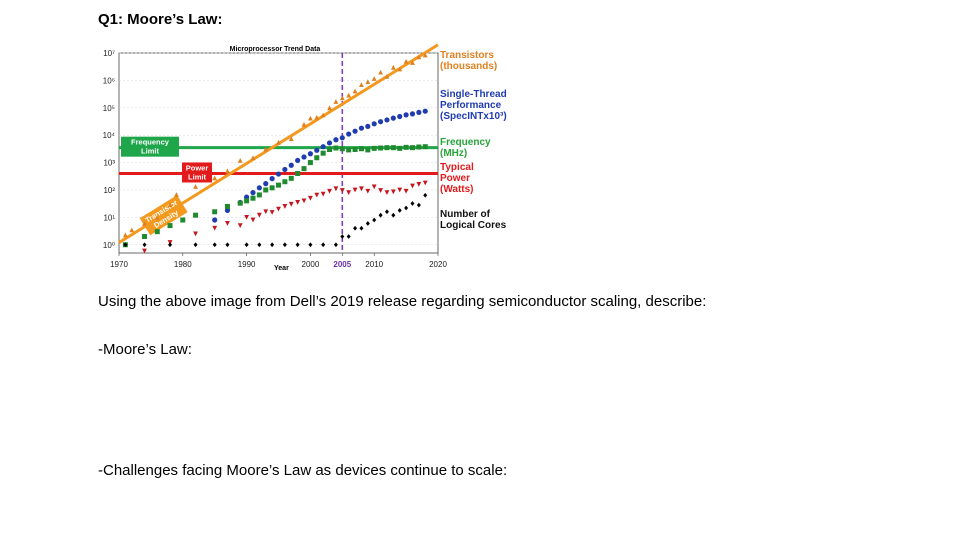  What do you see at coordinates (281, 268) in the screenshot?
I see `x-axis-label: Year` at bounding box center [281, 268].